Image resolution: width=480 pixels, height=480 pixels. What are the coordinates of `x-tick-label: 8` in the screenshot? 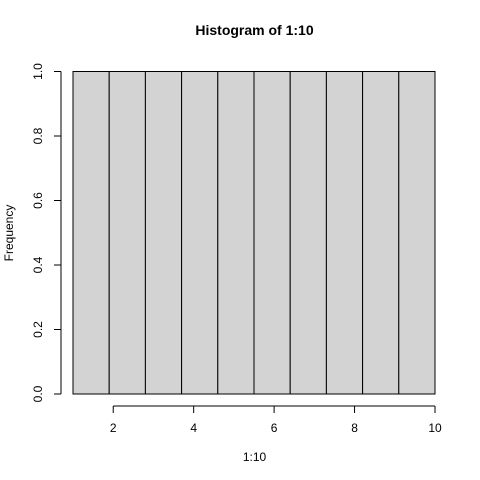 It's located at (354, 428).